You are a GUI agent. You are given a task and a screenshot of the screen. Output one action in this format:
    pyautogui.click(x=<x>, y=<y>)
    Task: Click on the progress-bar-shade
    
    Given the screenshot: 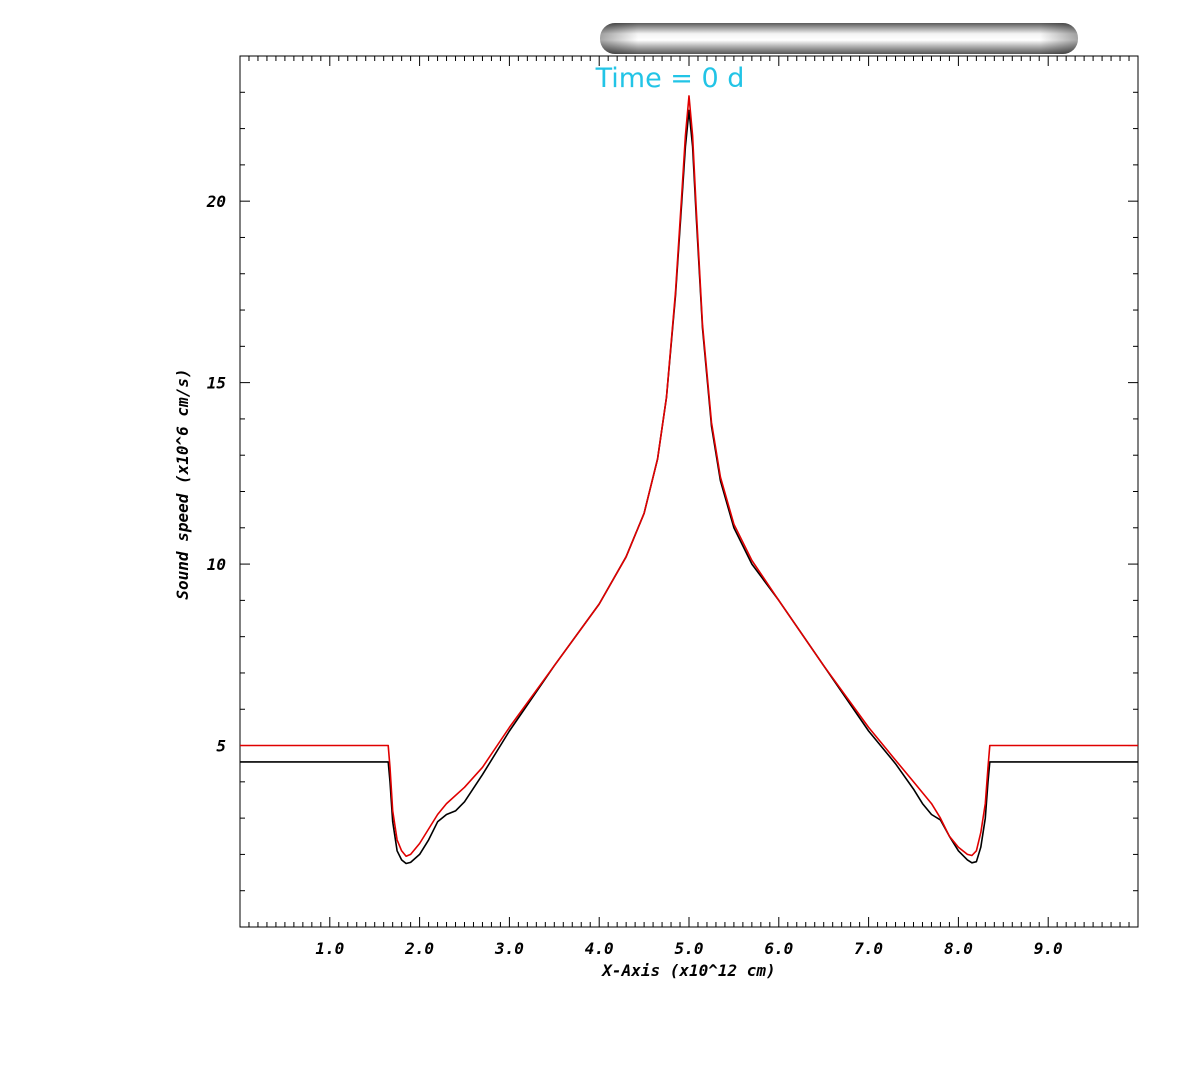 What is the action you would take?
    pyautogui.click(x=839, y=38)
    